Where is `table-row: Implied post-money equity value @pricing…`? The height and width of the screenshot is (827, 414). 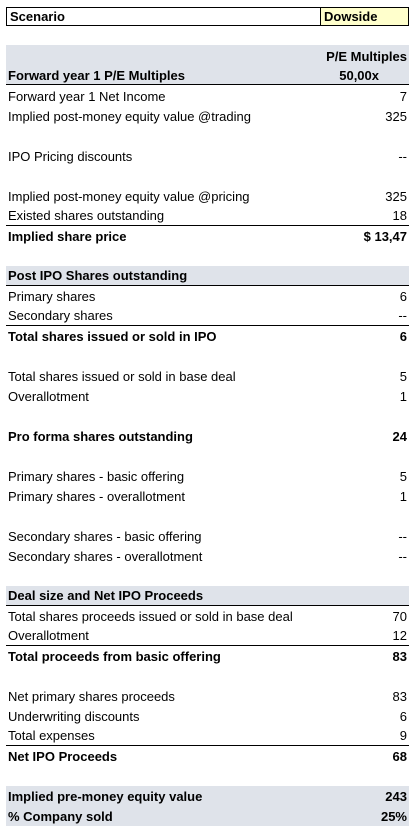 table-row: Implied post-money equity value @pricing… is located at coordinates (207, 196).